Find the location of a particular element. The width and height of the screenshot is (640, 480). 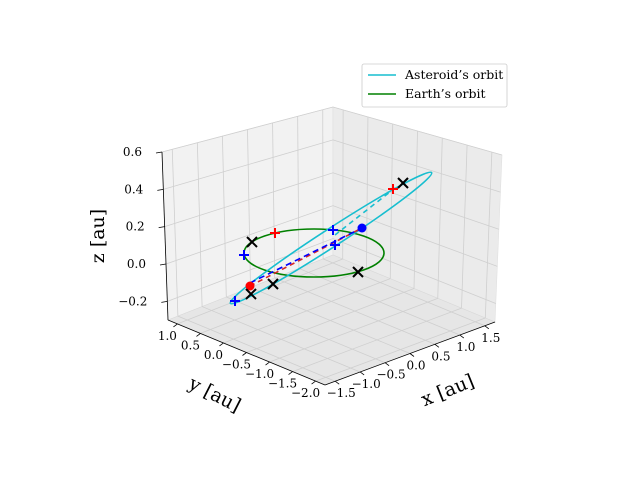

x-axis-line is located at coordinates (410, 353).